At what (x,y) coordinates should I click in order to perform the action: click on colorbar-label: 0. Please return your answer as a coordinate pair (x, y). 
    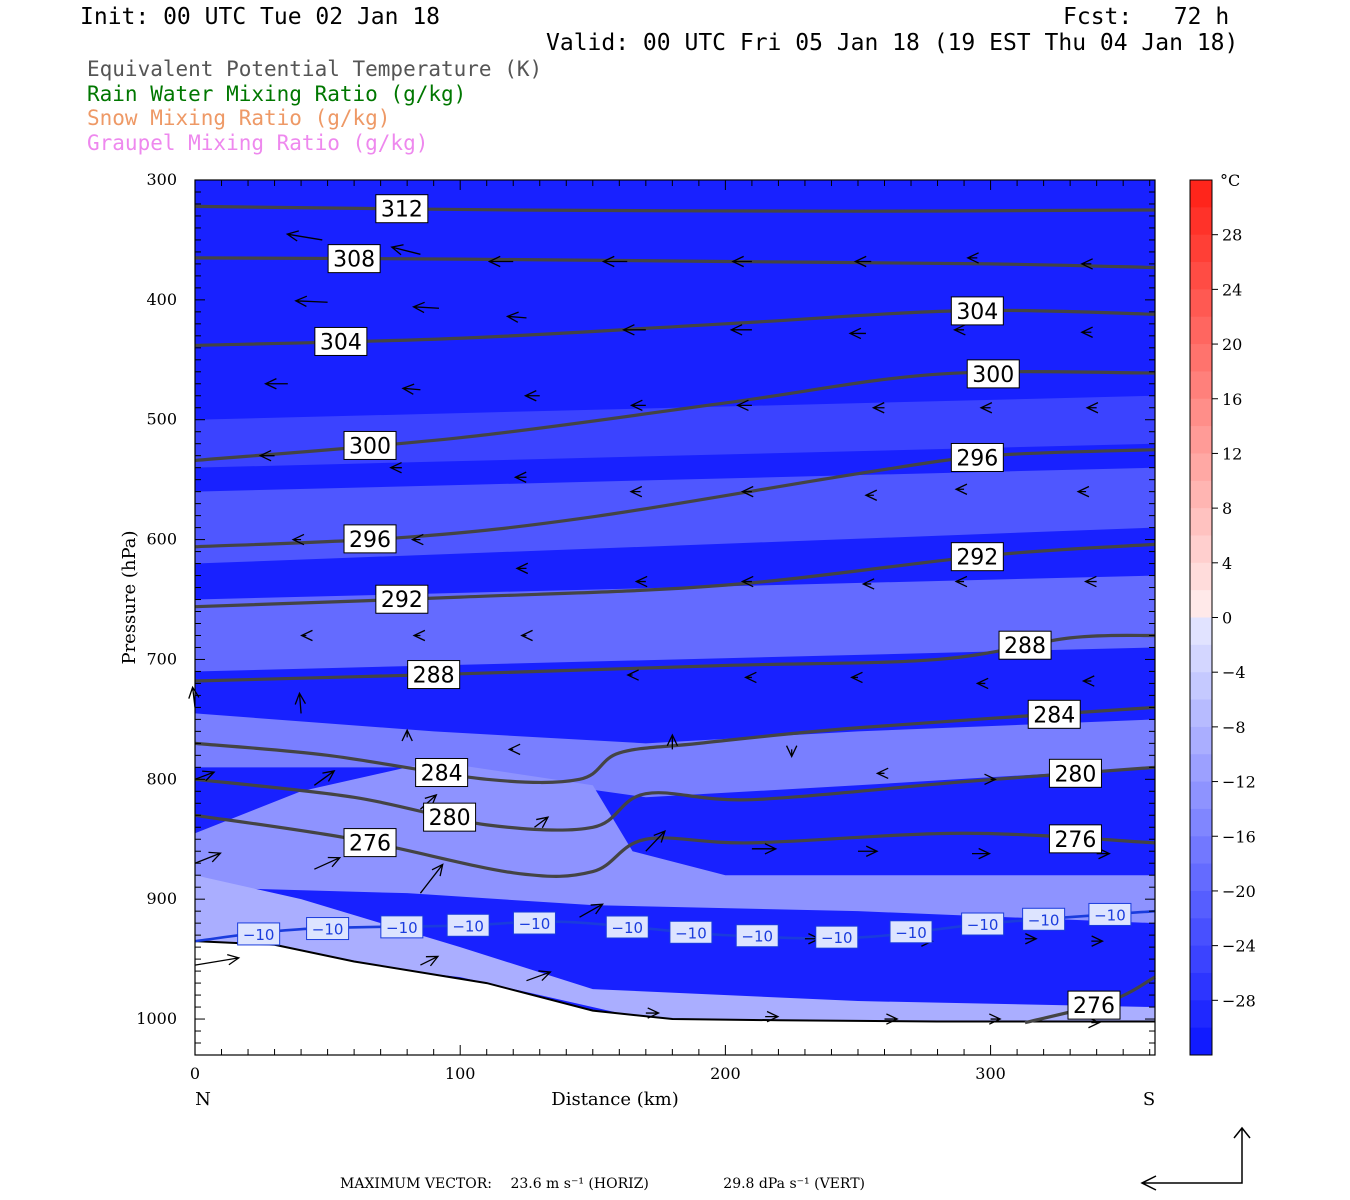
    Looking at the image, I should click on (1227, 618).